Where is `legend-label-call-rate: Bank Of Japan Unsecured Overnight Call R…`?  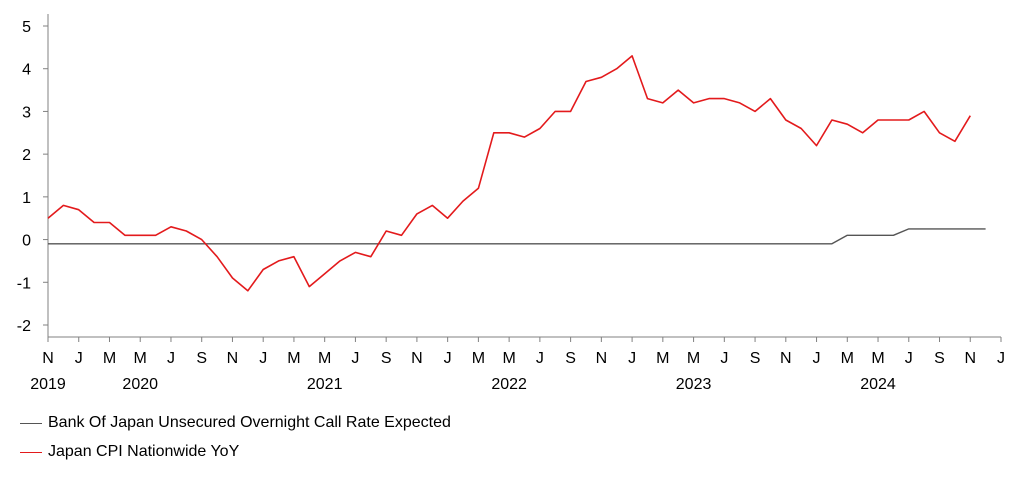 legend-label-call-rate: Bank Of Japan Unsecured Overnight Call R… is located at coordinates (249, 422).